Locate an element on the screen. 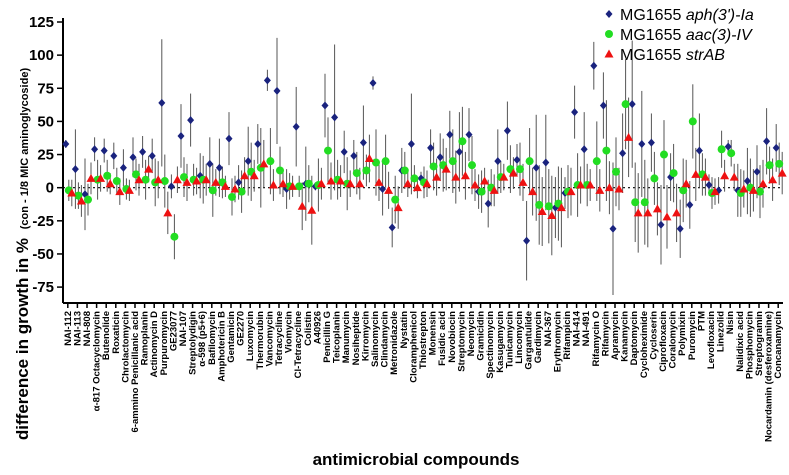 This screenshot has height=475, width=789. x-tick-label: Polymixin is located at coordinates (682, 333).